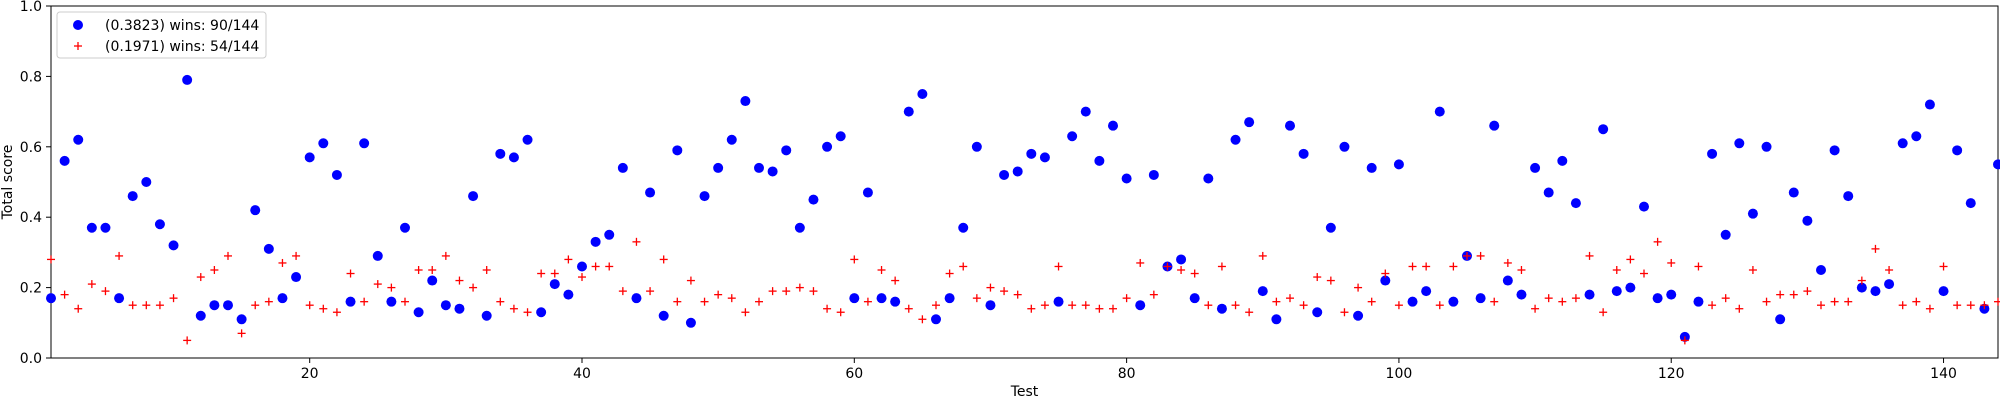 The height and width of the screenshot is (400, 2000). I want to click on y-tick-label: 1.0, so click(31, 7).